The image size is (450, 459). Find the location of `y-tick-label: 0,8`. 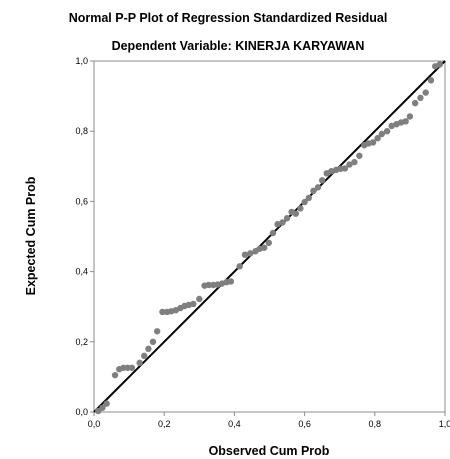

y-tick-label: 0,8 is located at coordinates (81, 131).